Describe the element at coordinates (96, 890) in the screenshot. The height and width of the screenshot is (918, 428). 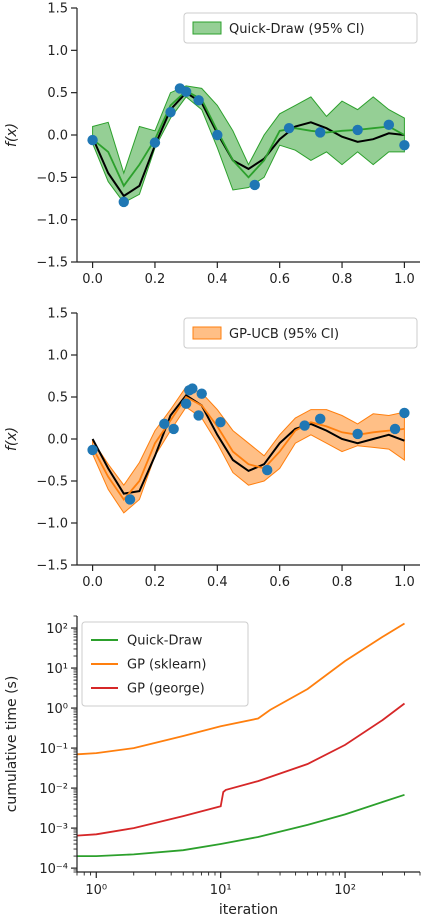
I see `x-tick-label: 10⁰` at that location.